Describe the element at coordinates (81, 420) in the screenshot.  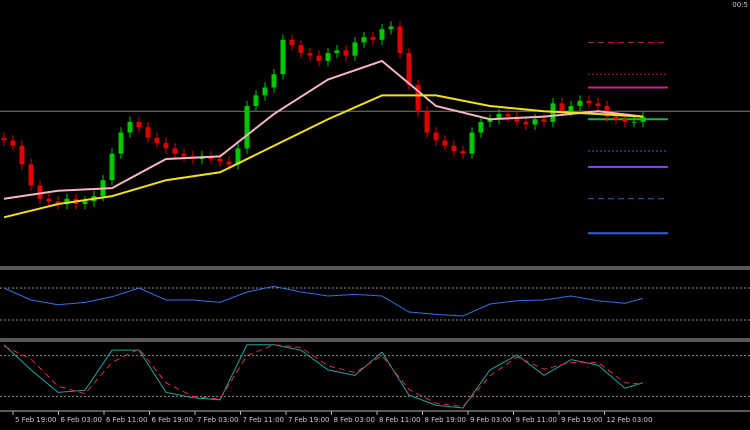
I see `time-label: 6 Feb 03:00` at that location.